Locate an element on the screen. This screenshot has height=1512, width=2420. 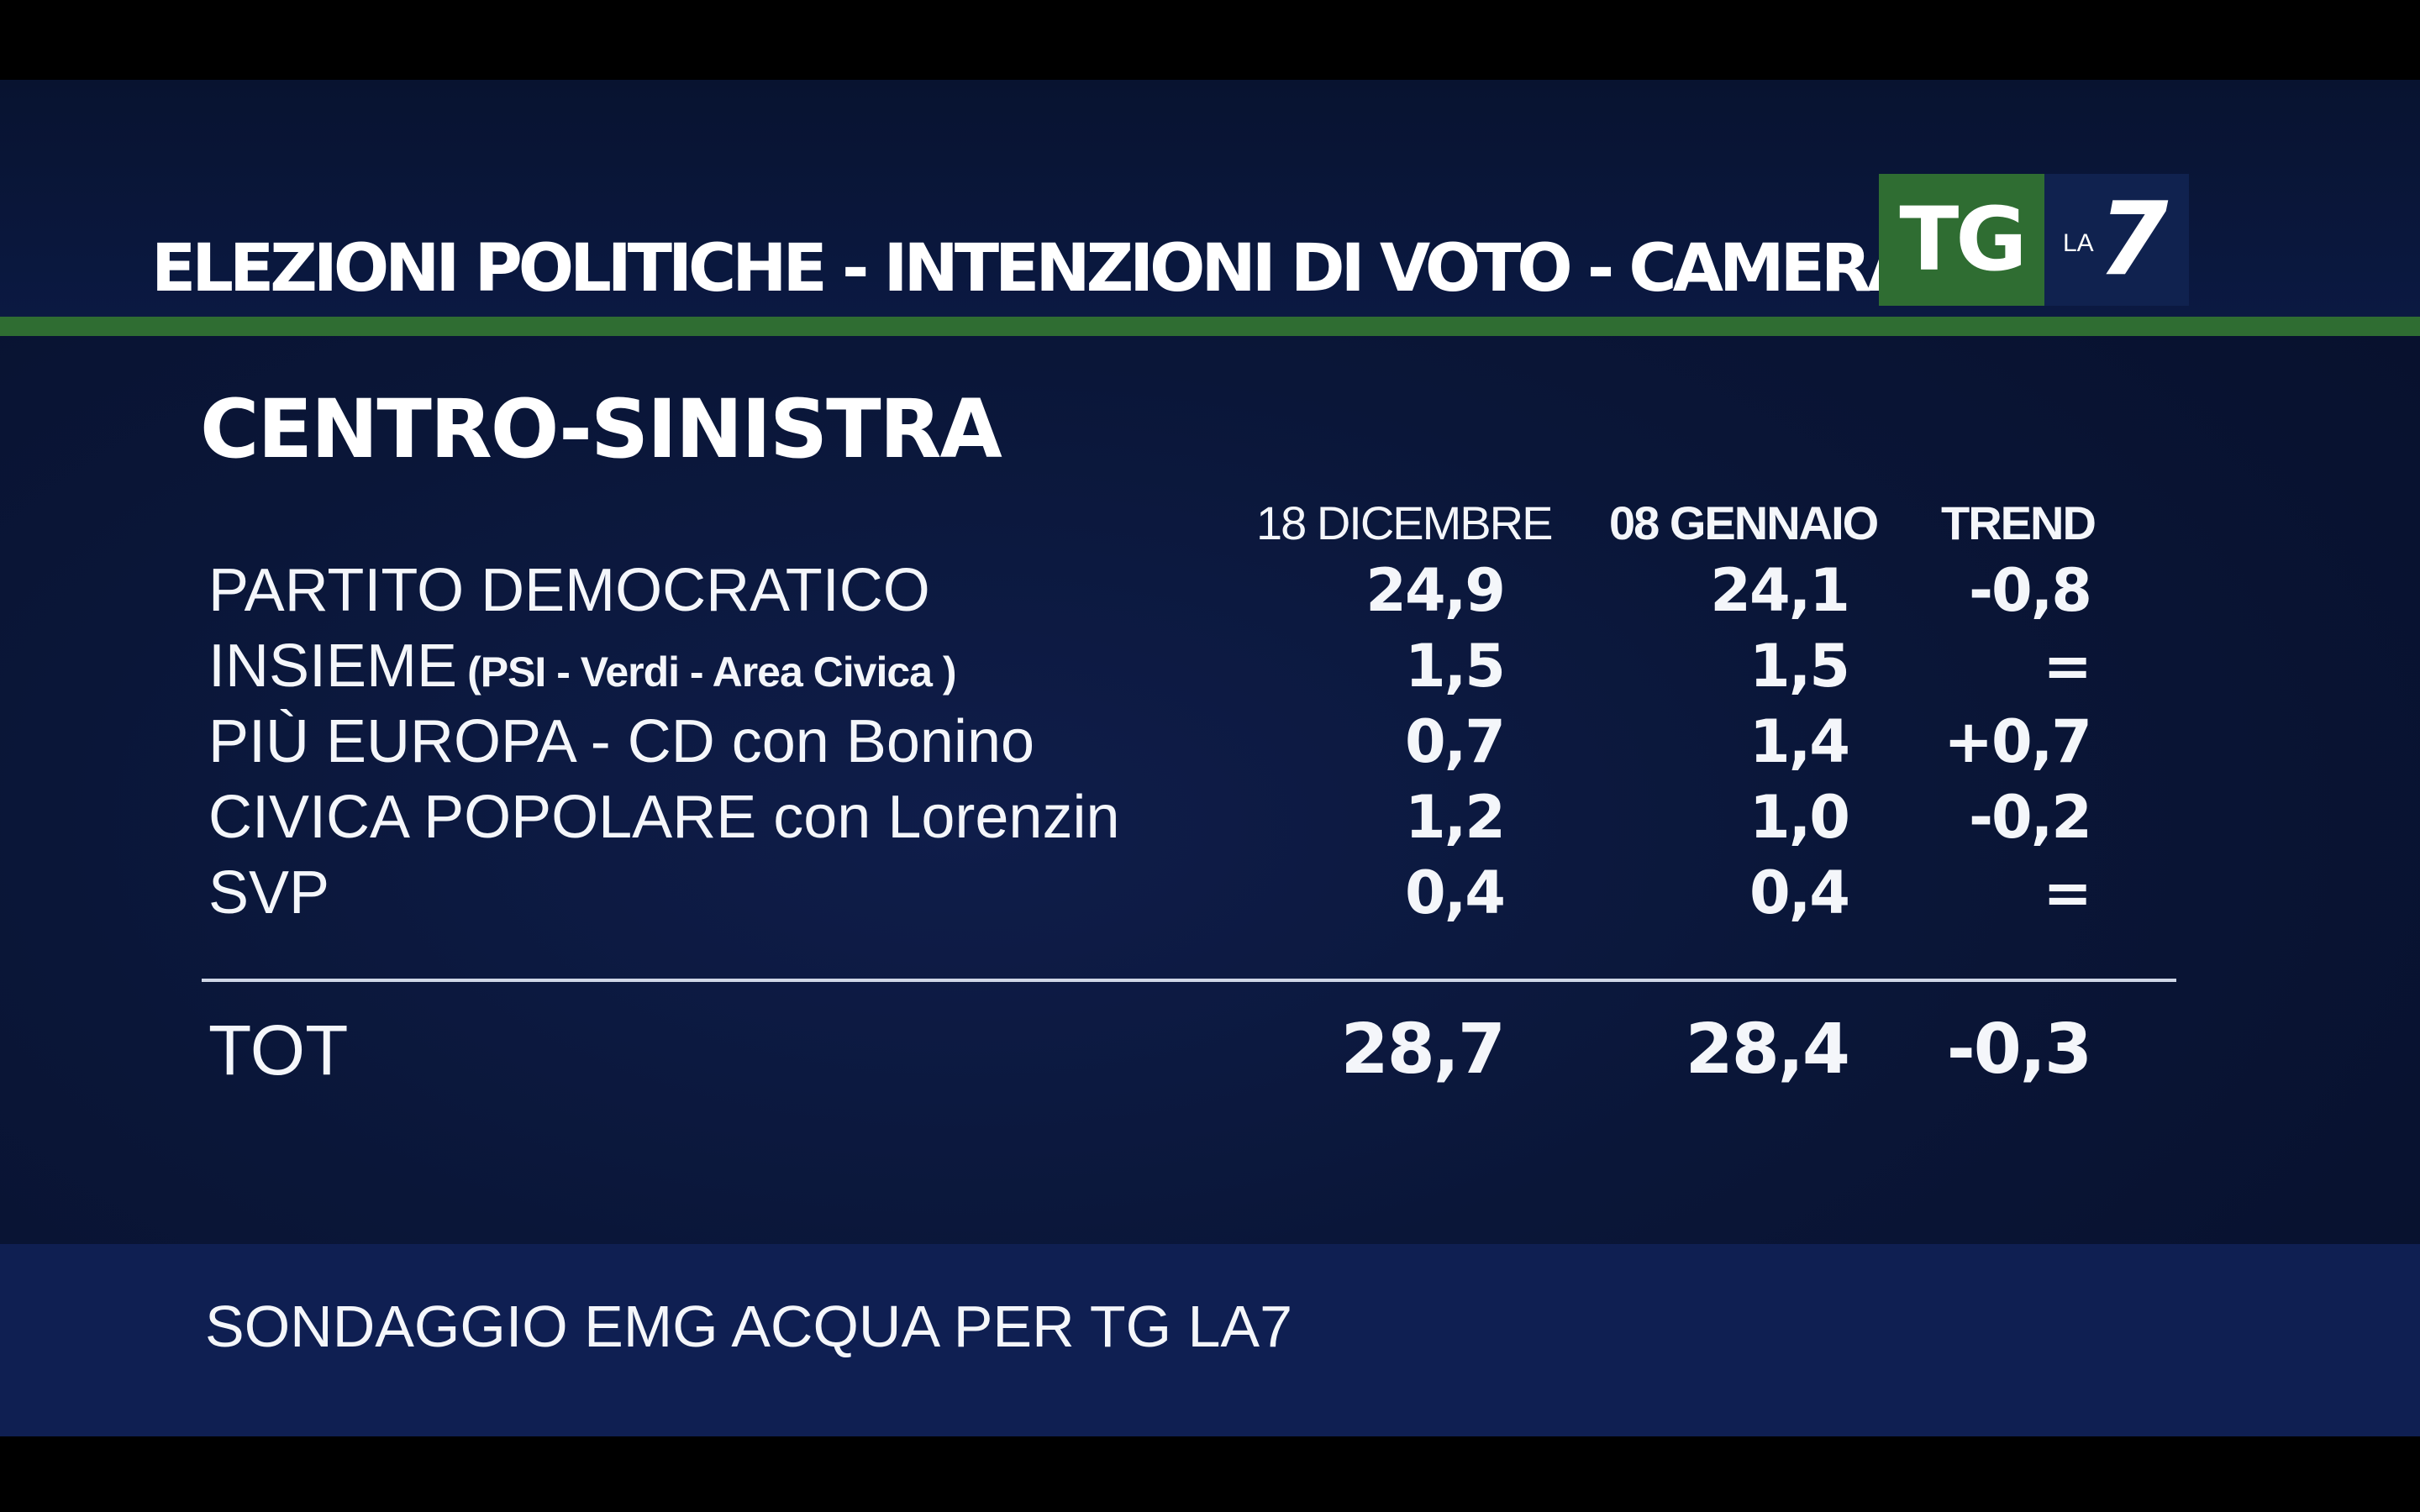
value-18-dicembre: 1,2 is located at coordinates (1455, 817).